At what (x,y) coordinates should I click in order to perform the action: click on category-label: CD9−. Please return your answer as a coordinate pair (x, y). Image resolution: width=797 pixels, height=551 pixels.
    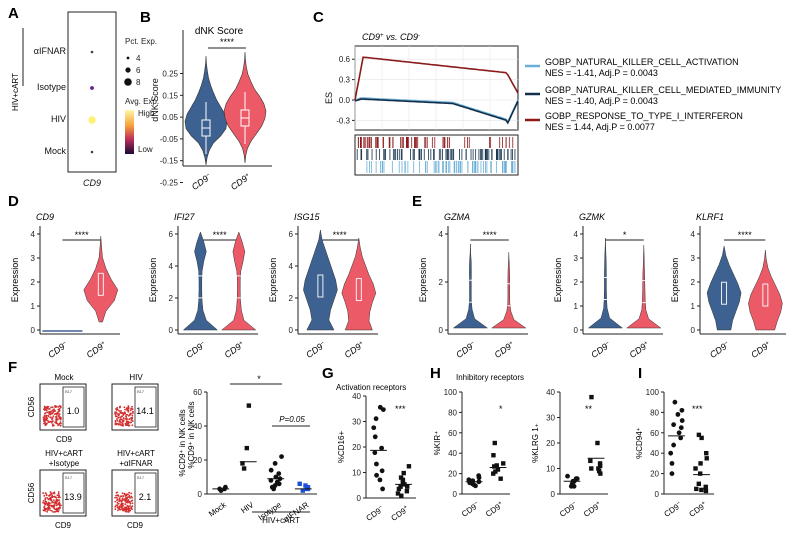
    Looking at the image, I should click on (601, 349).